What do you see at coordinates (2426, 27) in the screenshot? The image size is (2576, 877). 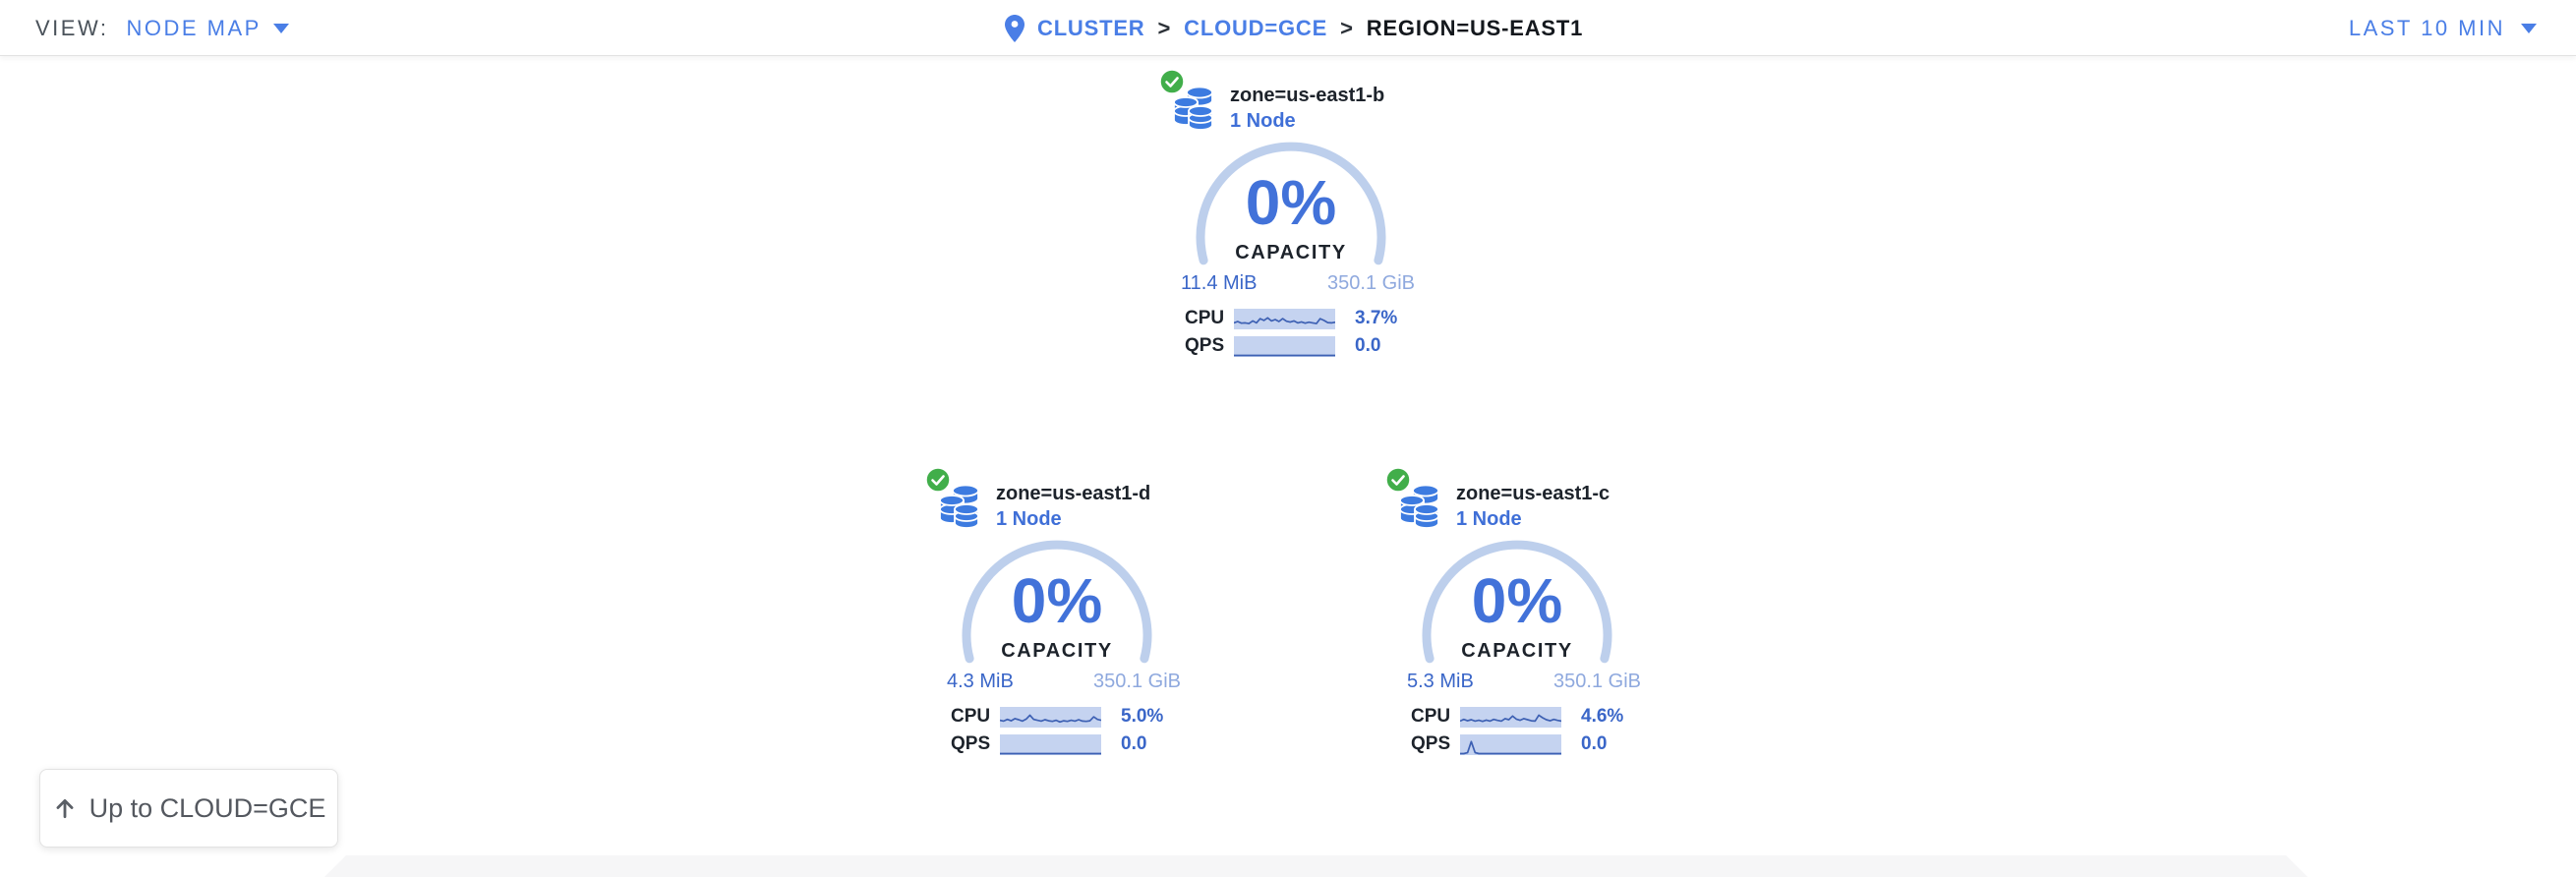 I see `time-range-value: LAST 10 MIN` at bounding box center [2426, 27].